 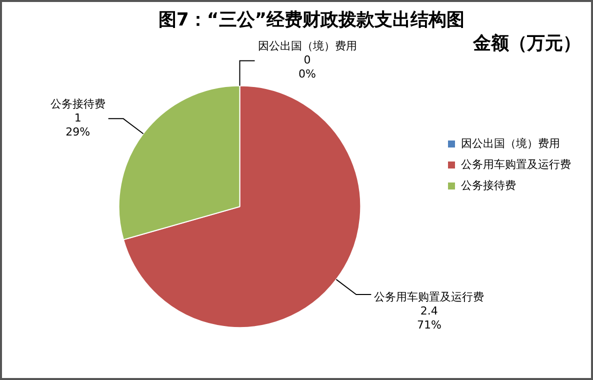 I want to click on data-label: 1 29%, so click(x=78, y=125).